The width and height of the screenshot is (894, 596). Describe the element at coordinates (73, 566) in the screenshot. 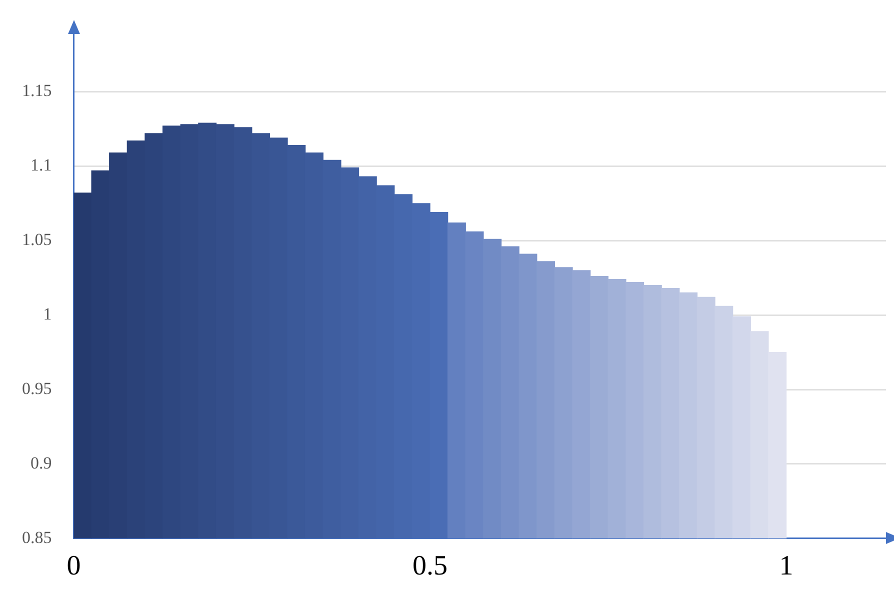

I see `x-tick-label: 0` at that location.